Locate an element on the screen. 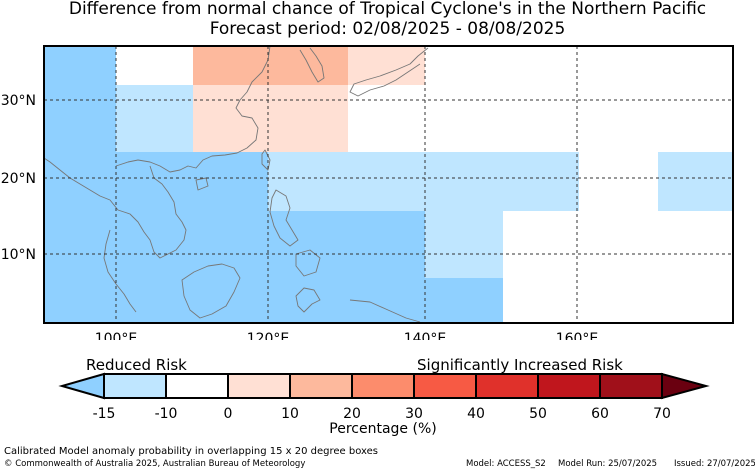 The width and height of the screenshot is (755, 470). coastline-newguinea is located at coordinates (385, 311).